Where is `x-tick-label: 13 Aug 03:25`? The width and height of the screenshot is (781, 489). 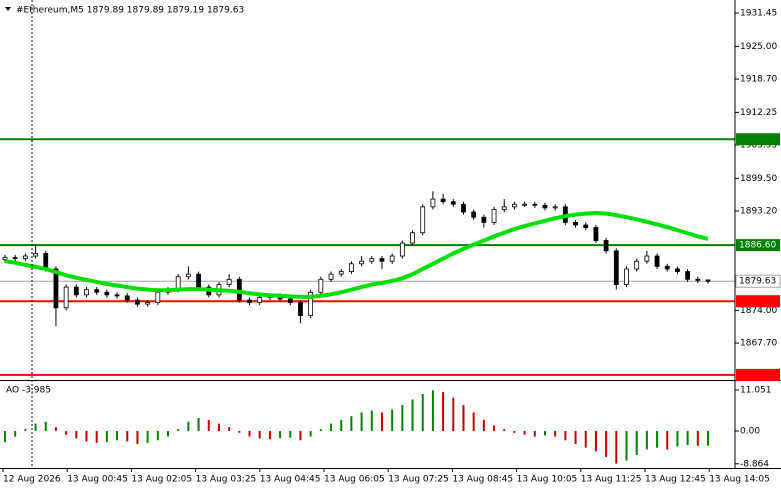 x-tick-label: 13 Aug 03:25 is located at coordinates (226, 480).